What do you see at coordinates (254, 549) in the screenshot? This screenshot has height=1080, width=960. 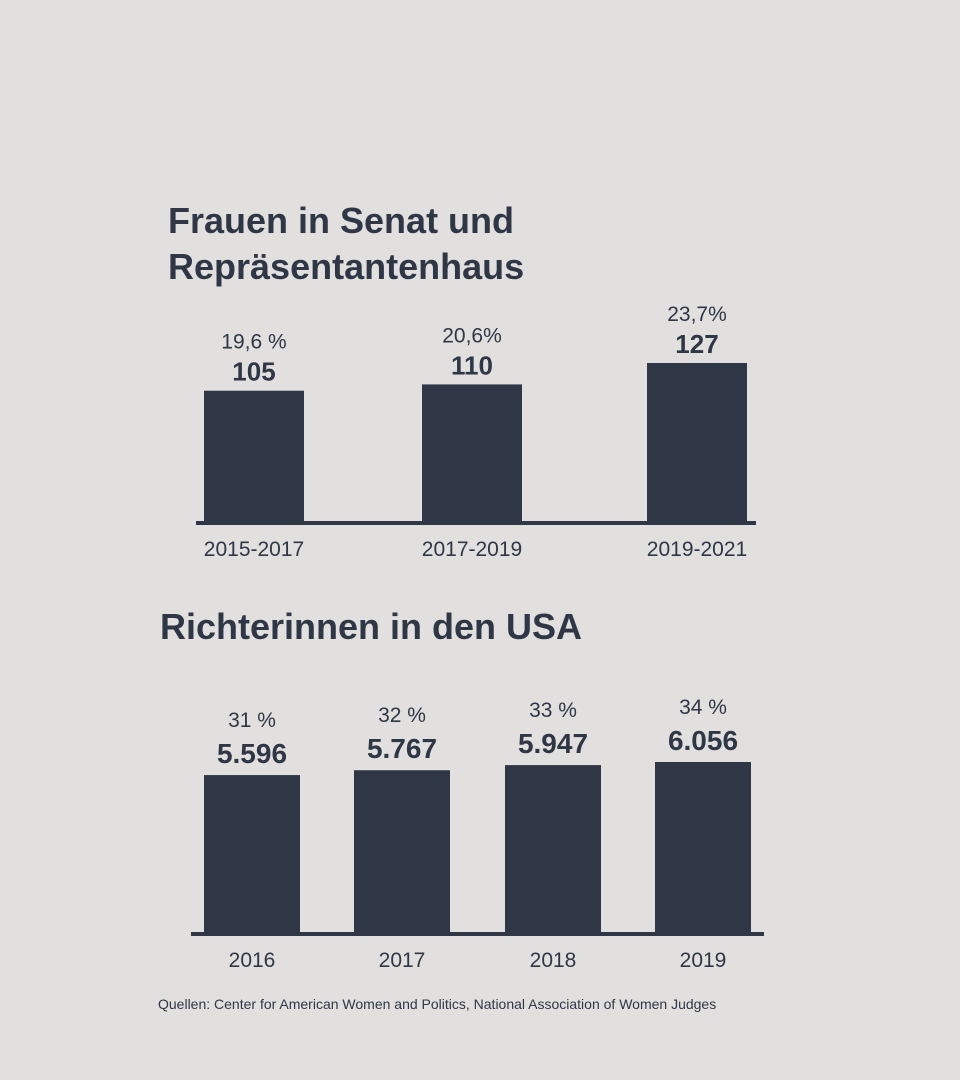 I see `x-tick-label: 2015-2017` at bounding box center [254, 549].